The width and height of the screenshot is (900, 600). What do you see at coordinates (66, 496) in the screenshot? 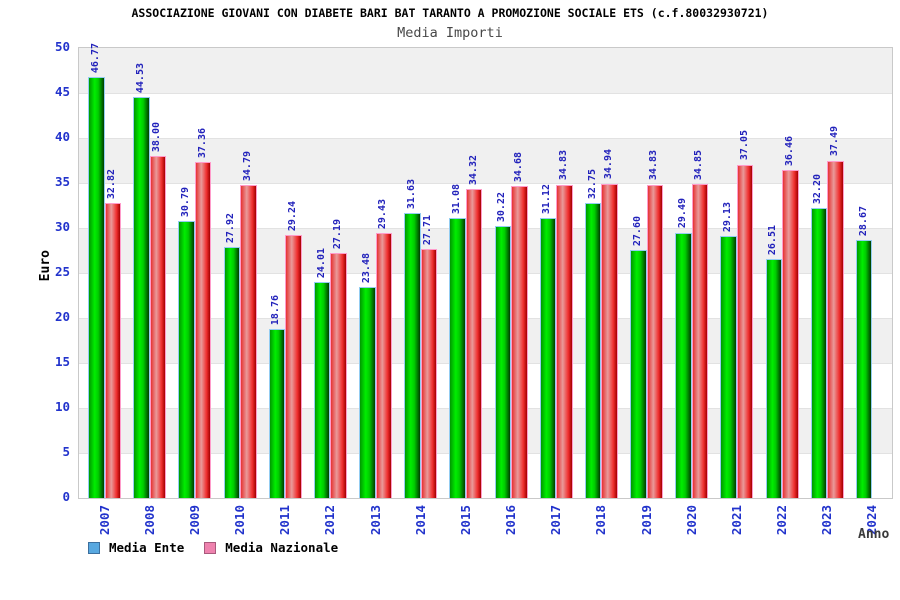
I see `y-tick-label: 0` at bounding box center [66, 496].